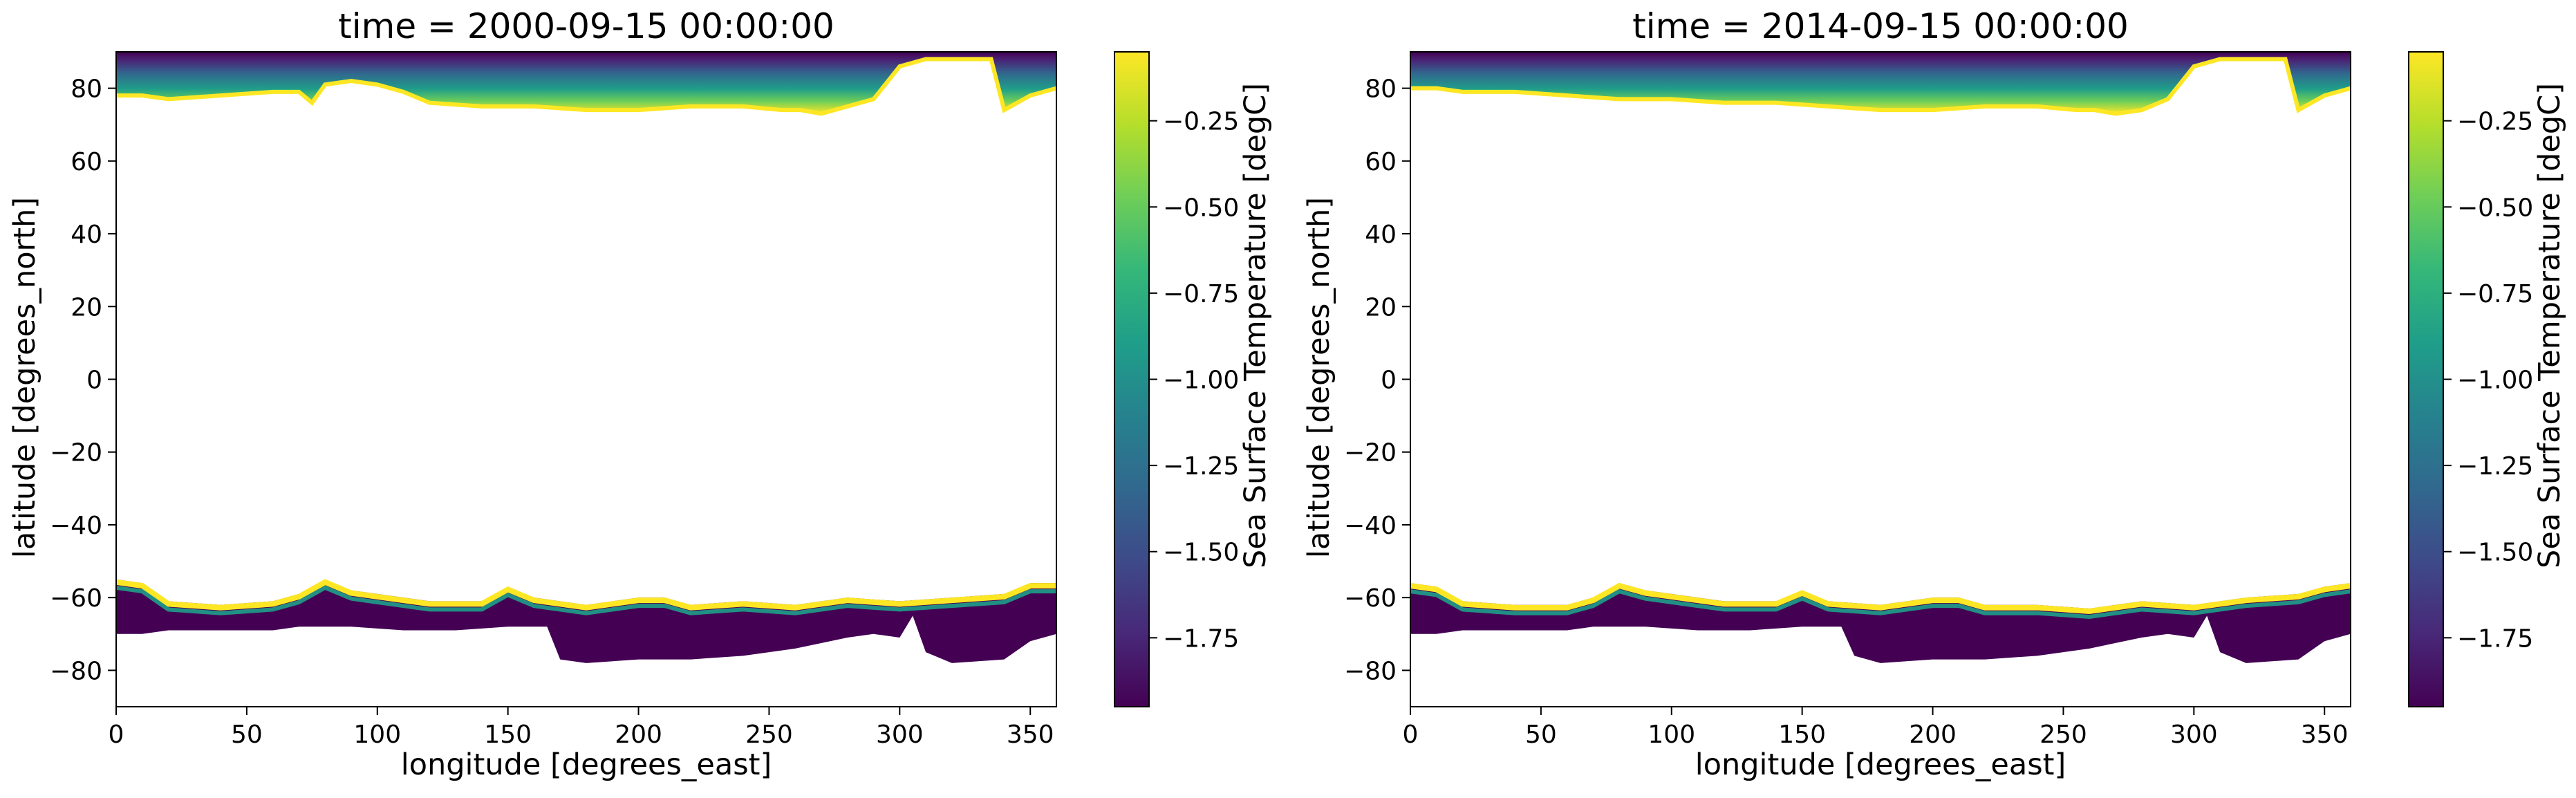  I want to click on north-ocean-field, so click(586, 83).